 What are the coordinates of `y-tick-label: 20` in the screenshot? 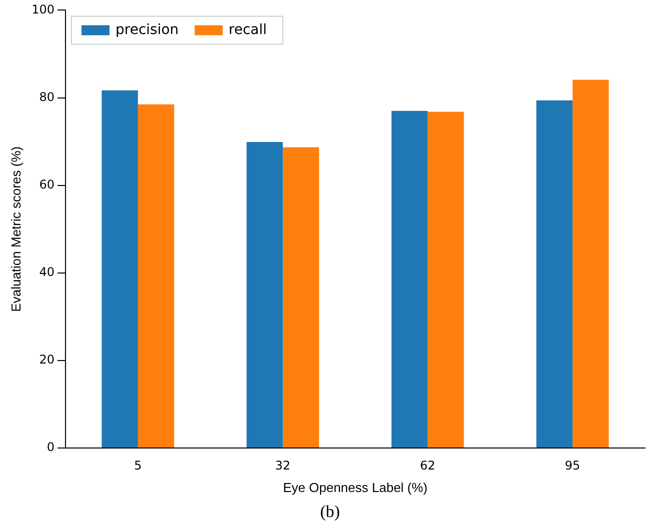 It's located at (47, 359).